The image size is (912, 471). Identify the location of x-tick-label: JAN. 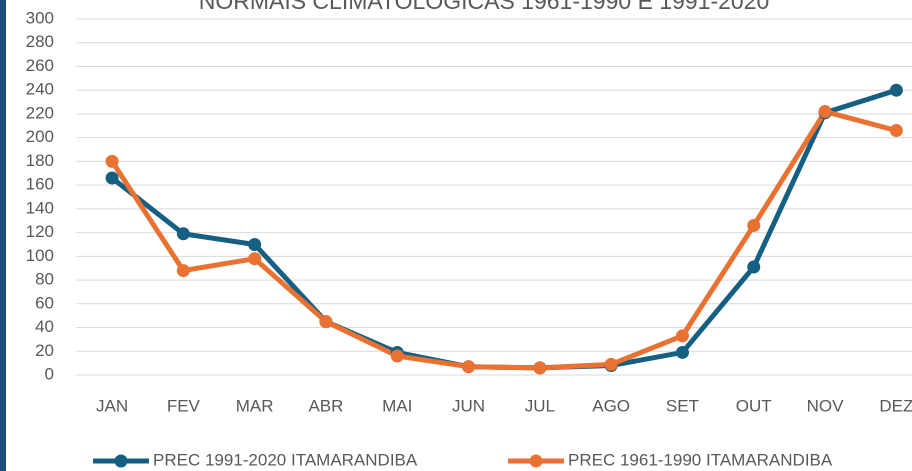
(112, 405).